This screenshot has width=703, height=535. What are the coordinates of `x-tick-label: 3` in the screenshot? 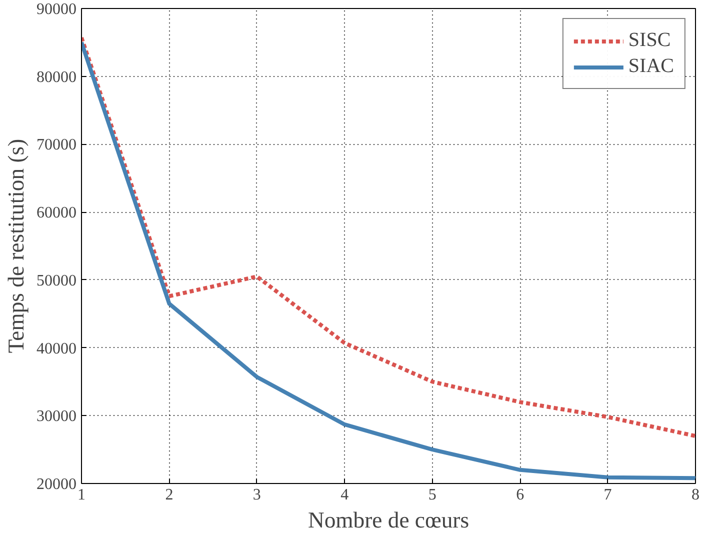 It's located at (256, 495).